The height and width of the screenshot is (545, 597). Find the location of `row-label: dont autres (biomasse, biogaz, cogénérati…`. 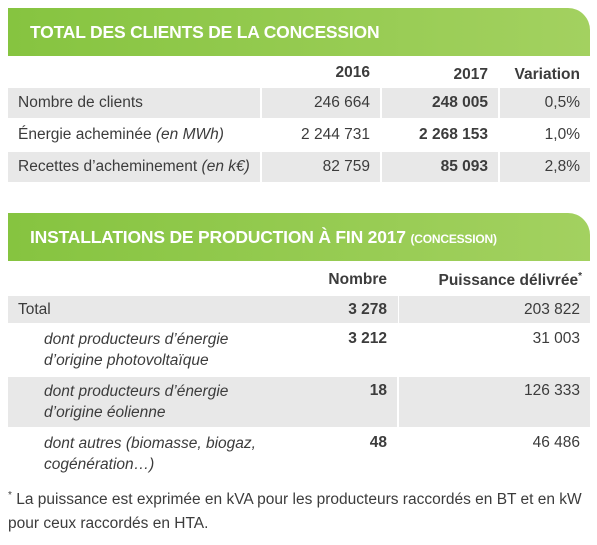

row-label: dont autres (biomasse, biogaz, cogénérati… is located at coordinates (153, 454).